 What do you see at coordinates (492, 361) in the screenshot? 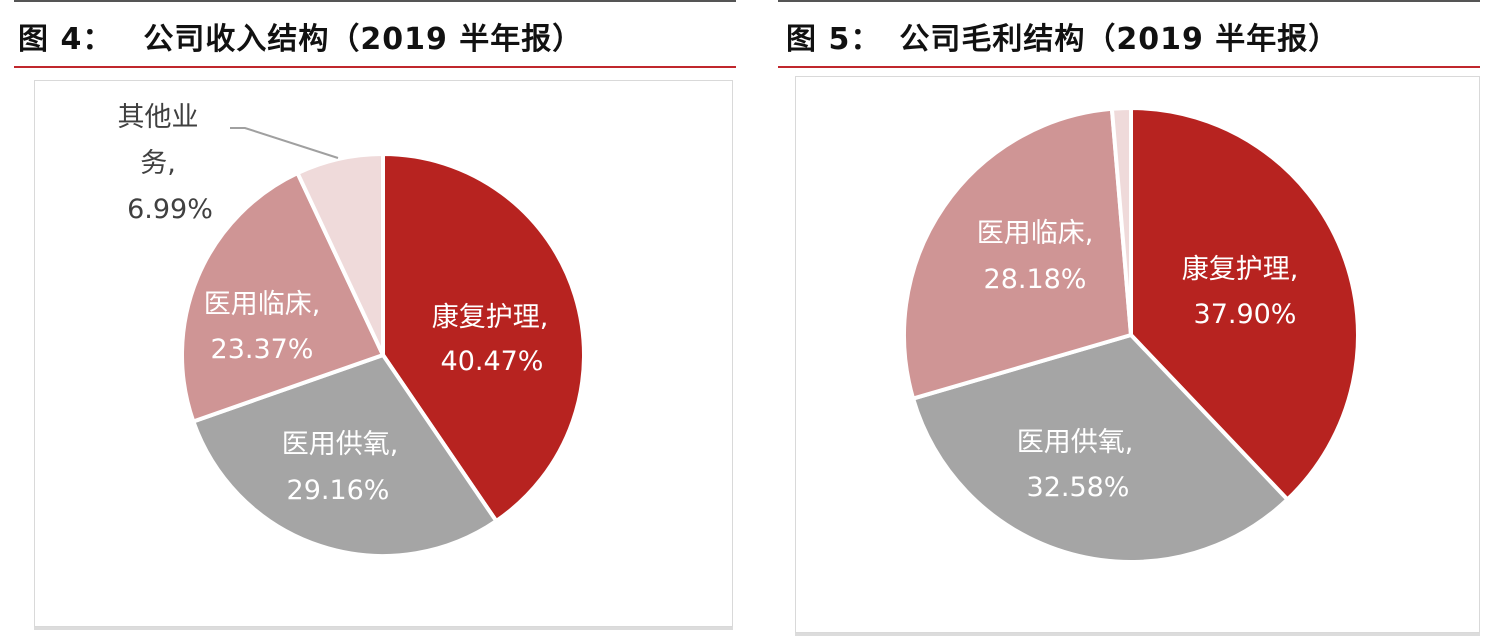
I see `label-kangfu-value: 40.47%` at bounding box center [492, 361].